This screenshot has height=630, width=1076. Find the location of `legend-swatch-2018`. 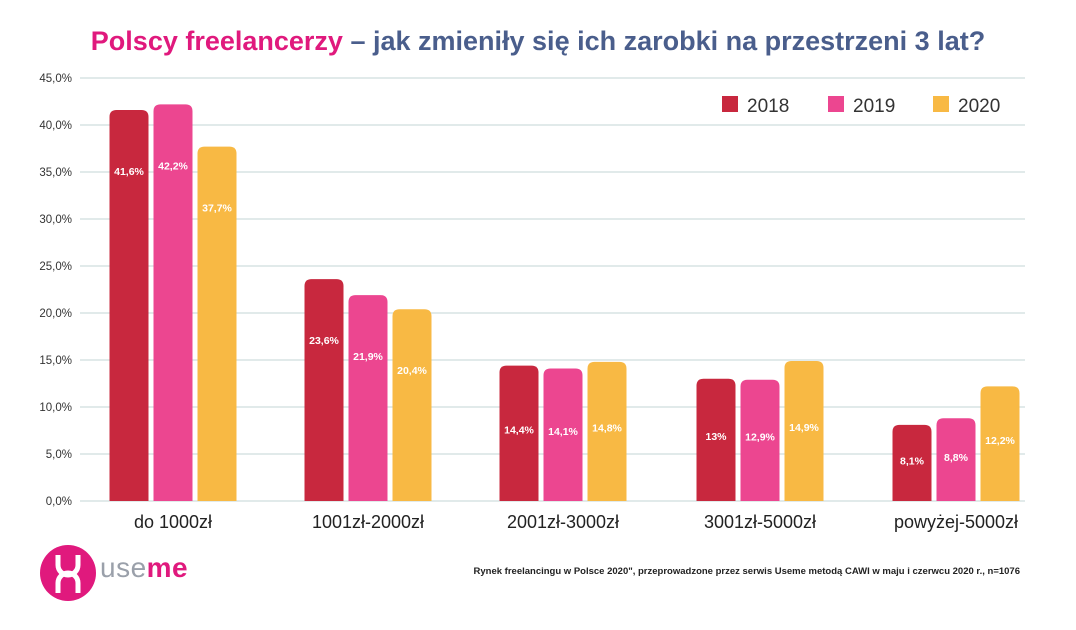

legend-swatch-2018 is located at coordinates (730, 104).